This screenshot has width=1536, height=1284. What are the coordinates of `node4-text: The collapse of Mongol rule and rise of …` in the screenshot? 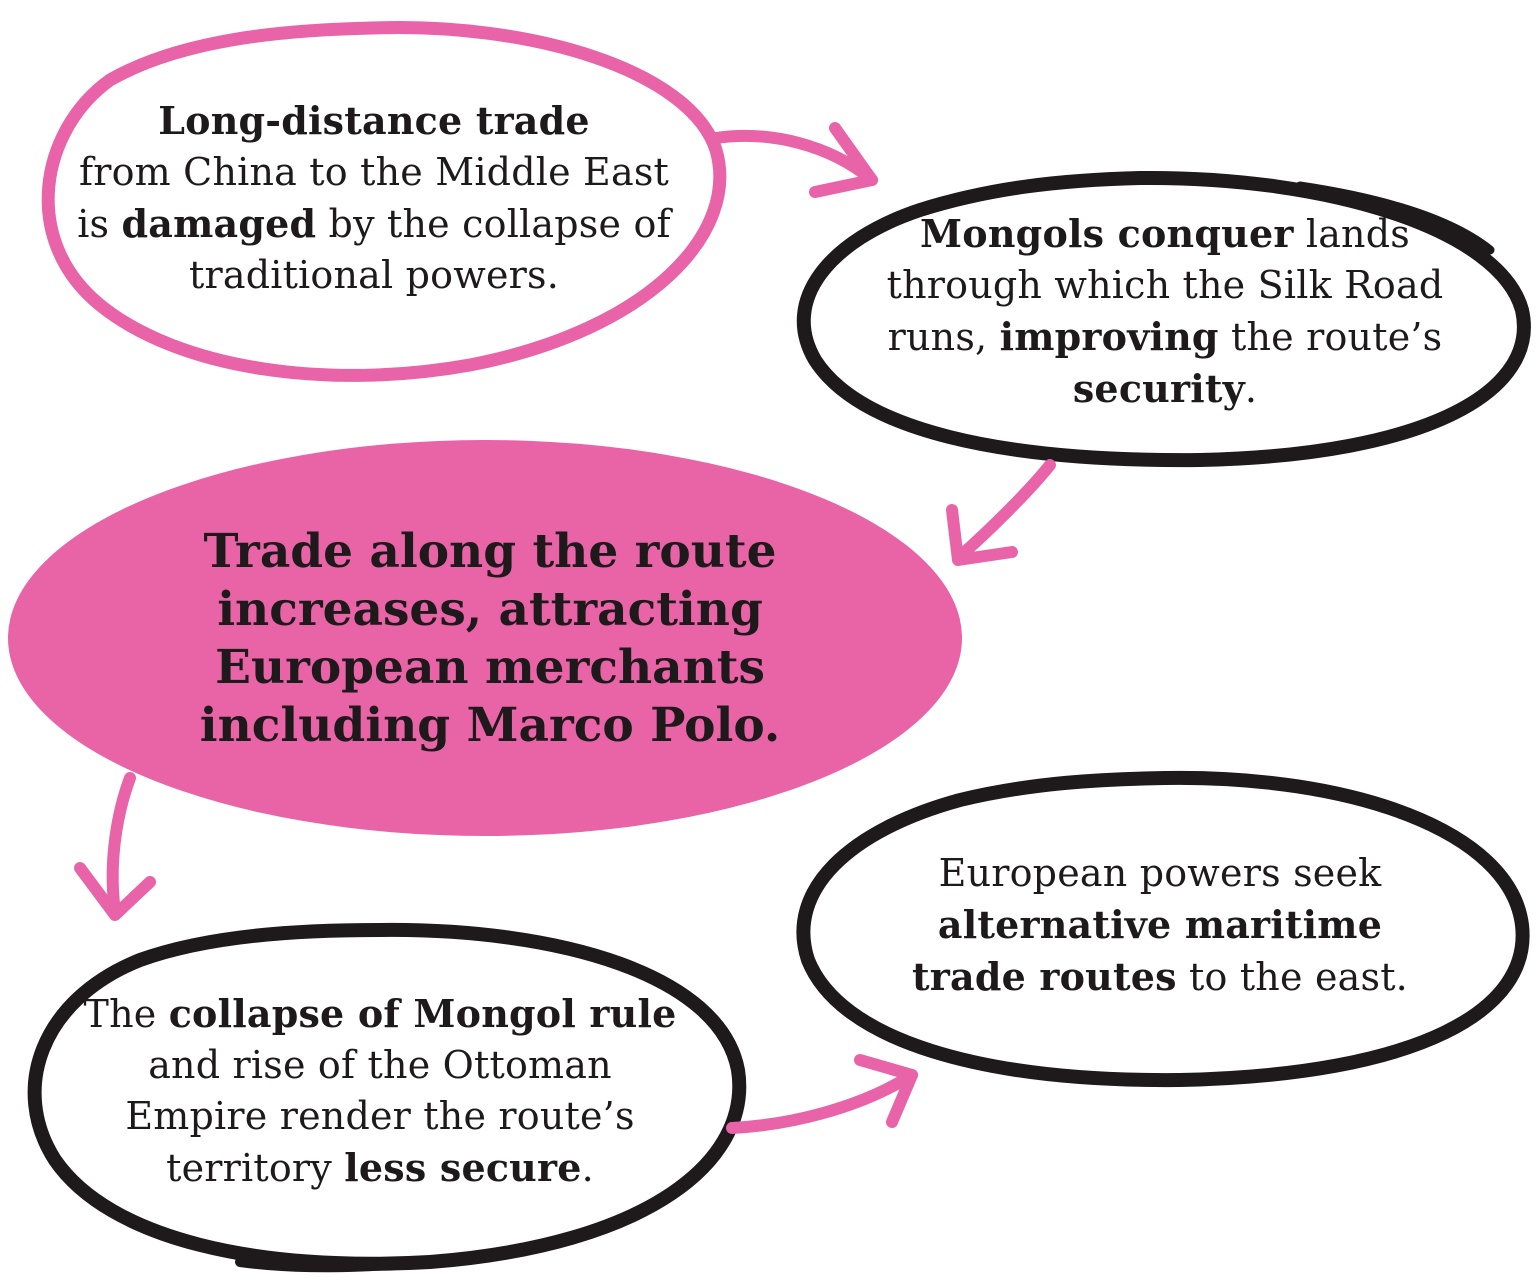 It's located at (380, 1091).